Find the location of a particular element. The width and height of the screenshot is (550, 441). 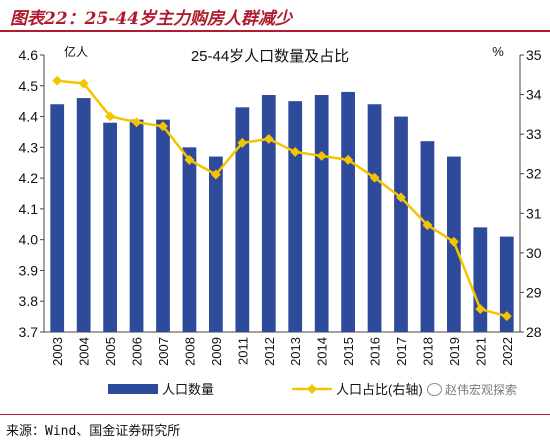

left-axis-tick-label: 4.5 is located at coordinates (29, 86).